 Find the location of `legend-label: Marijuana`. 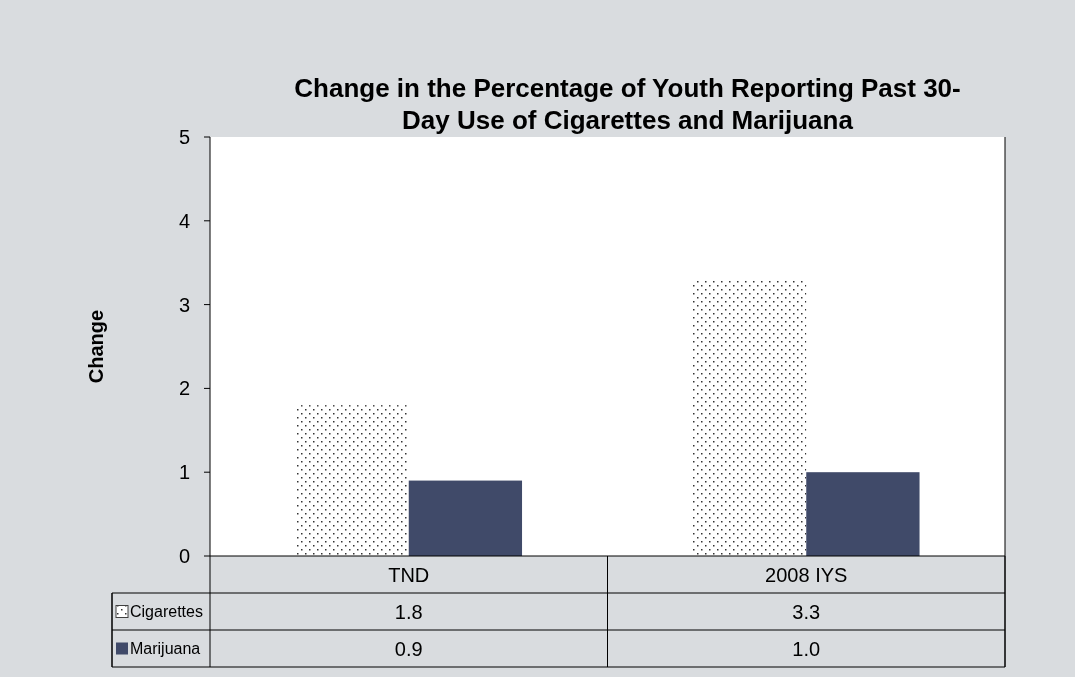

legend-label: Marijuana is located at coordinates (165, 649).